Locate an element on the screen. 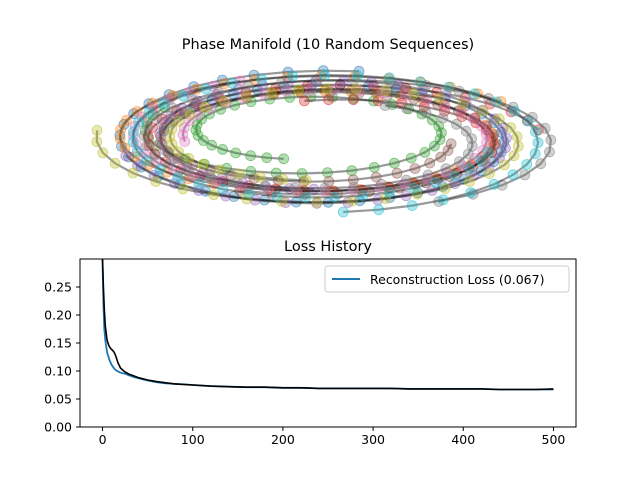 The width and height of the screenshot is (640, 480). loss-title: Loss History is located at coordinates (328, 247).